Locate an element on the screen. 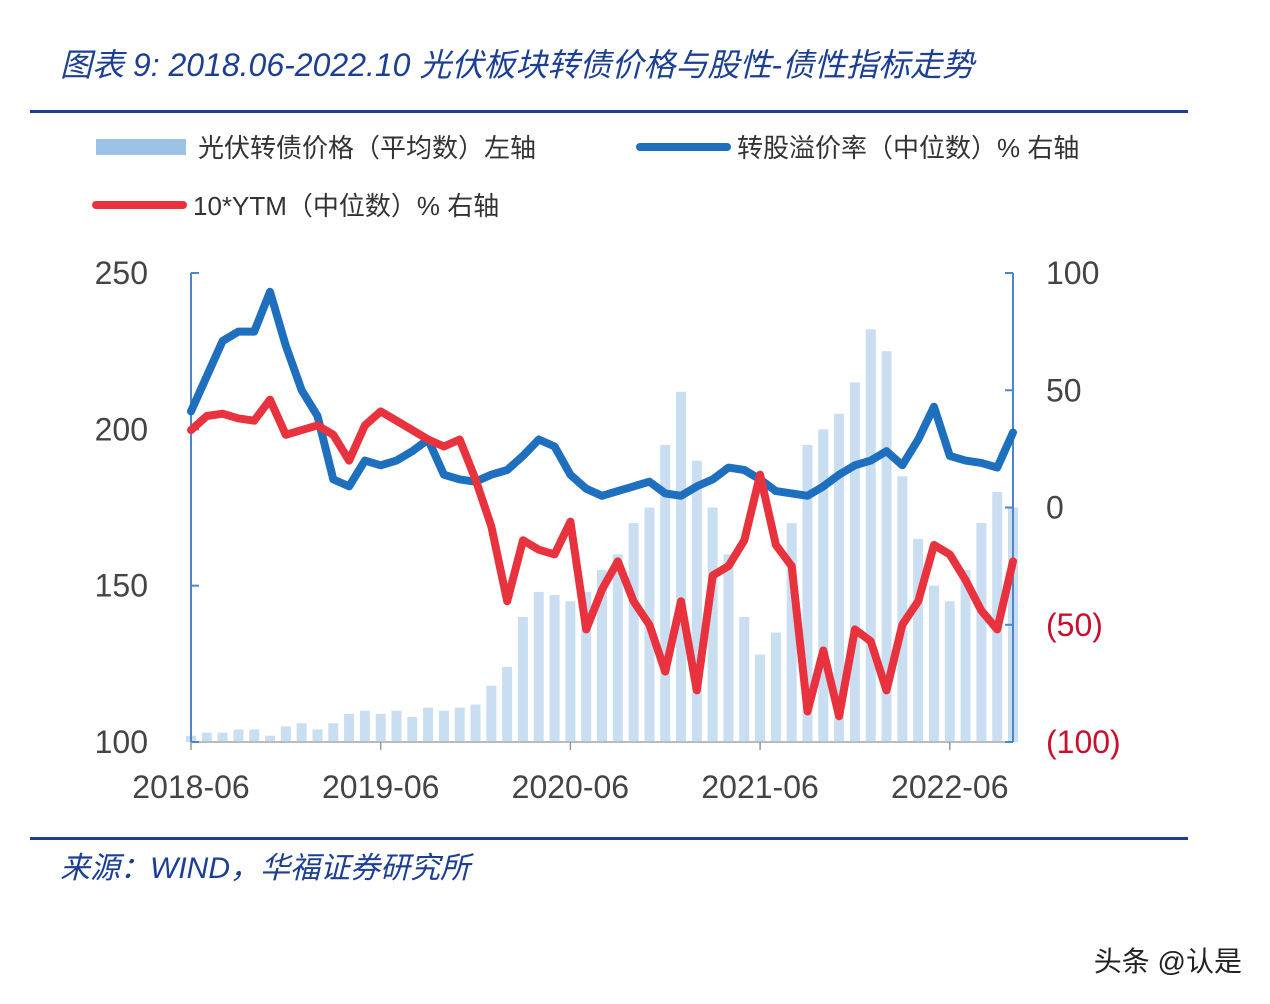  right-tick-label: (100) is located at coordinates (1083, 742).